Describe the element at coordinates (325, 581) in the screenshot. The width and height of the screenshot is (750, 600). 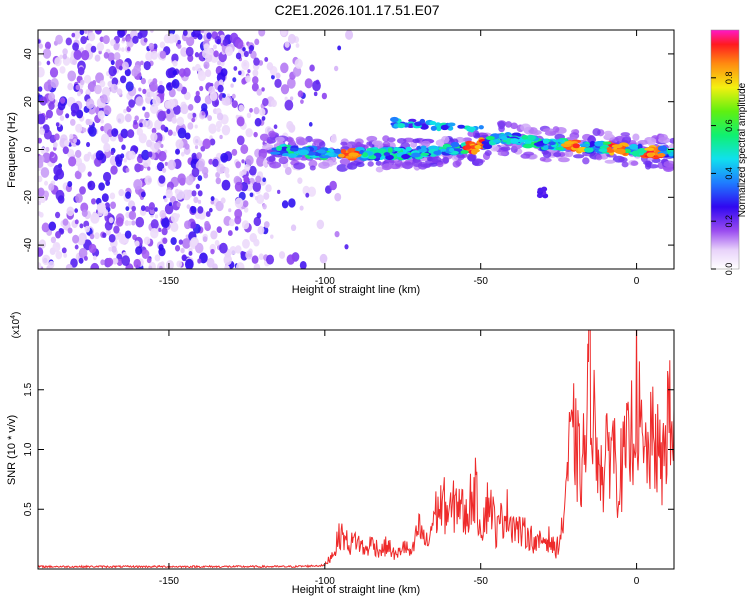
I see `snr-xtick-label: -100` at that location.